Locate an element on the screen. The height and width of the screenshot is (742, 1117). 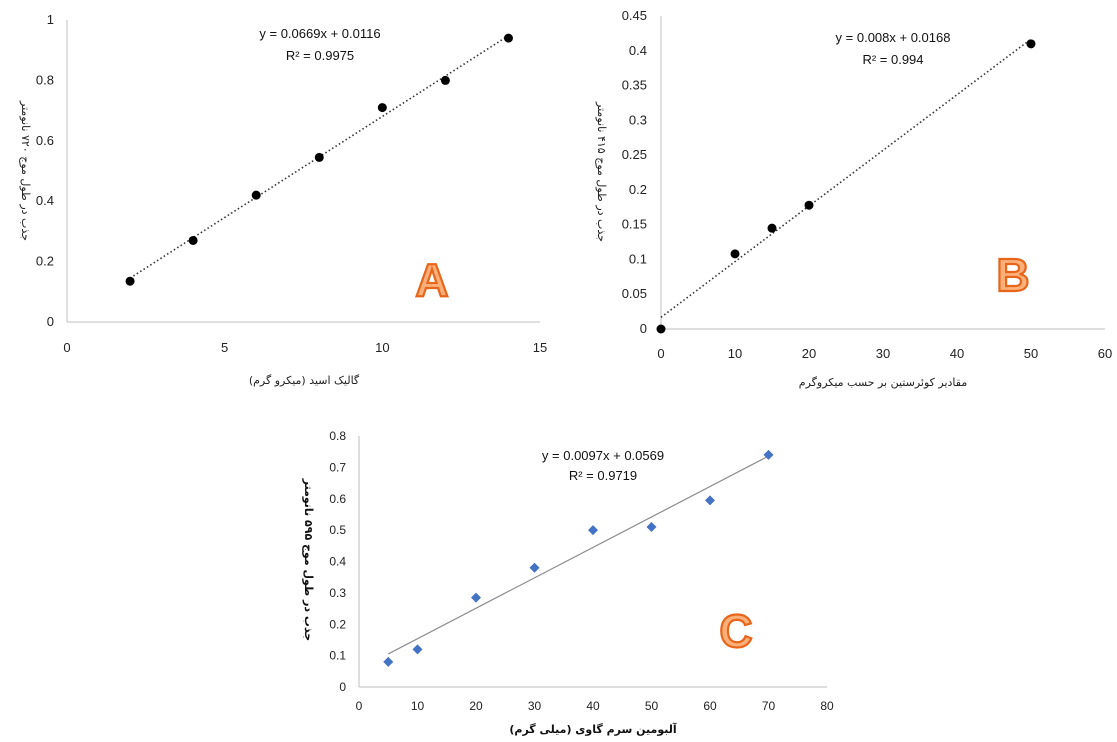
trendline-equation: y = 0.008x + 0.0168 is located at coordinates (893, 37).